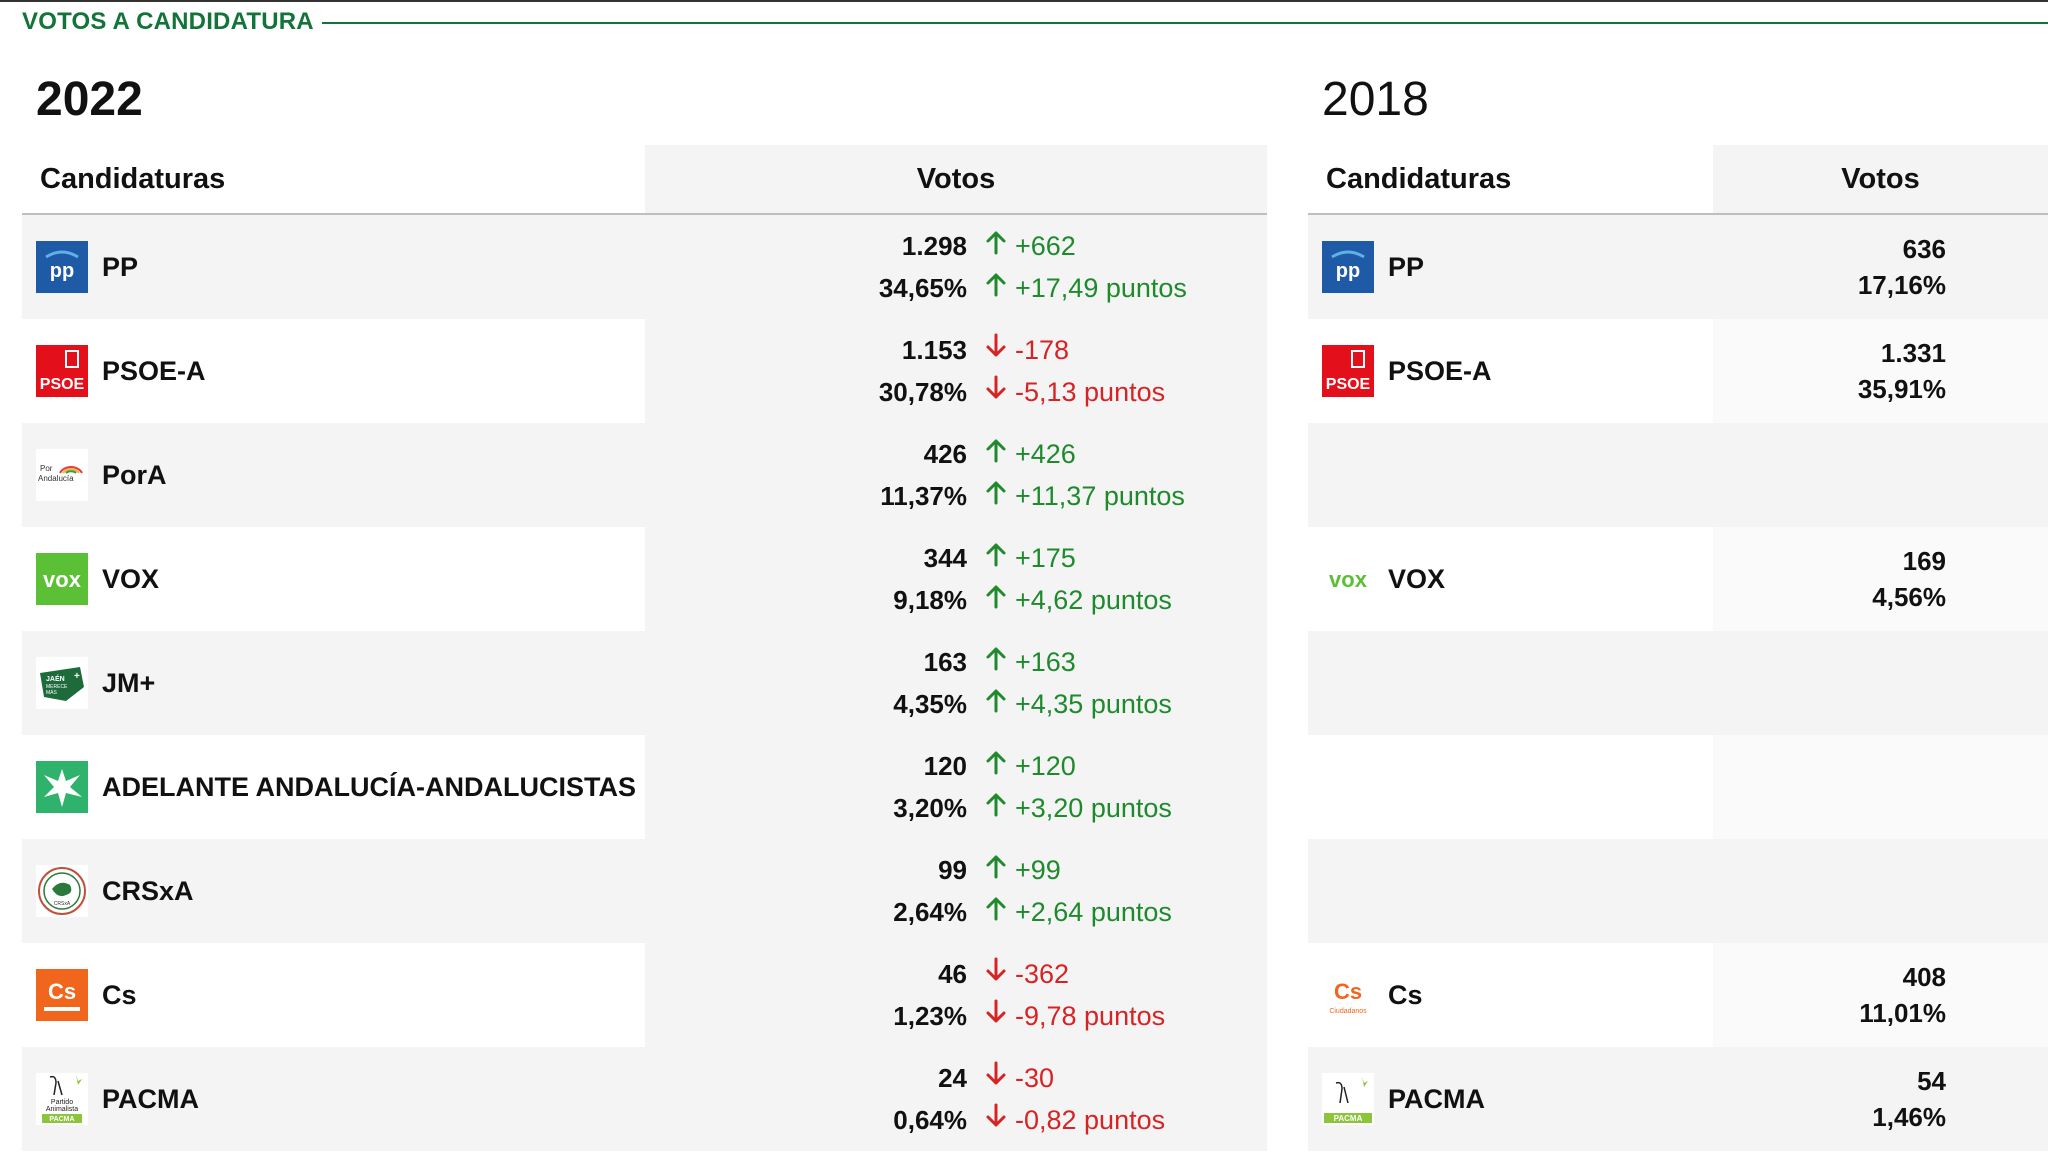  Describe the element at coordinates (333, 1099) in the screenshot. I see `candidate-cell: Partido Animalista PACMA PACMA` at that location.